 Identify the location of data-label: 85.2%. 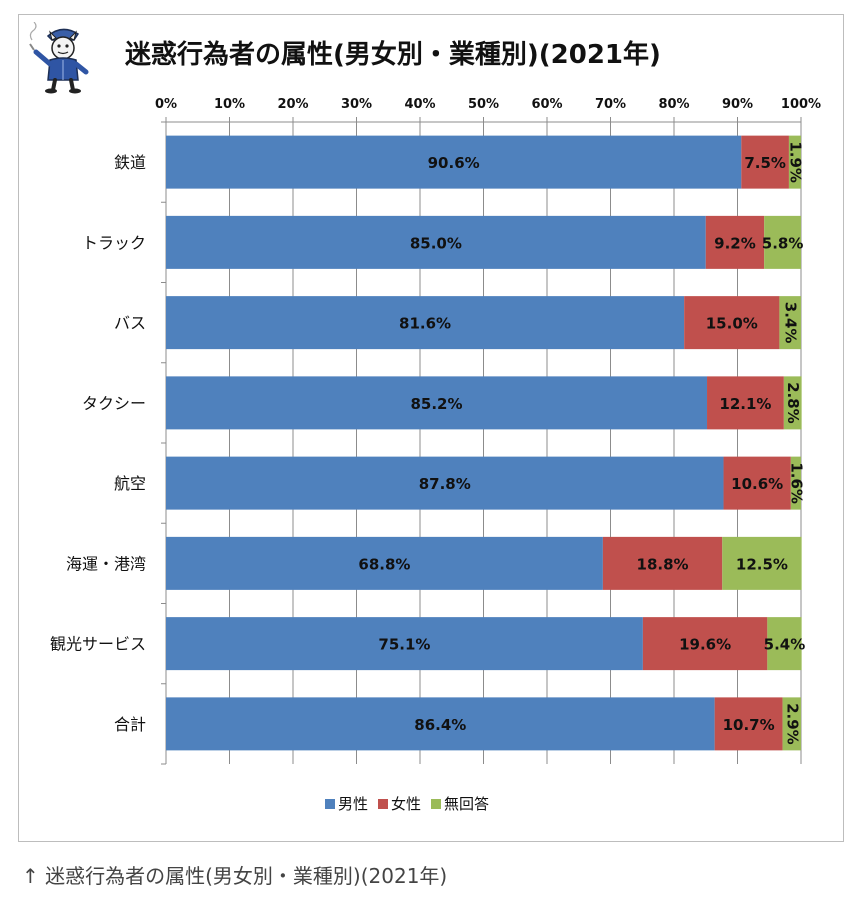
(436, 404).